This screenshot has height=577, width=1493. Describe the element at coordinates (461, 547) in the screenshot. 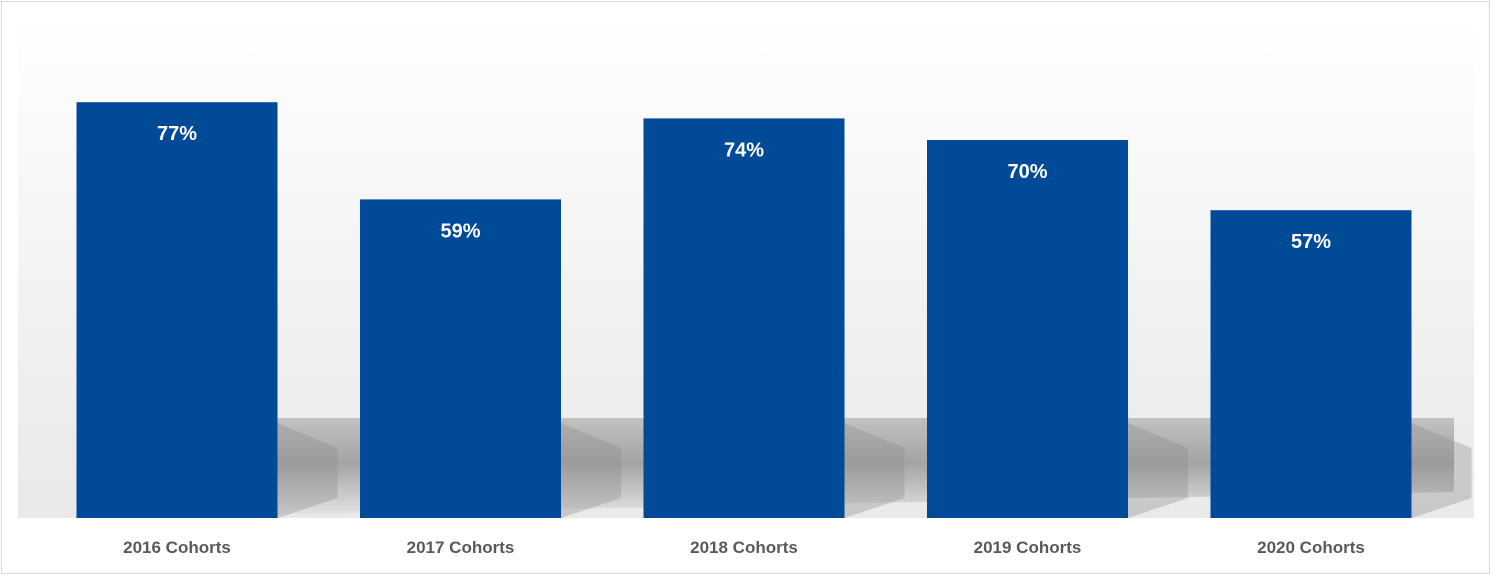

I see `category-label: 2017 Cohorts` at that location.